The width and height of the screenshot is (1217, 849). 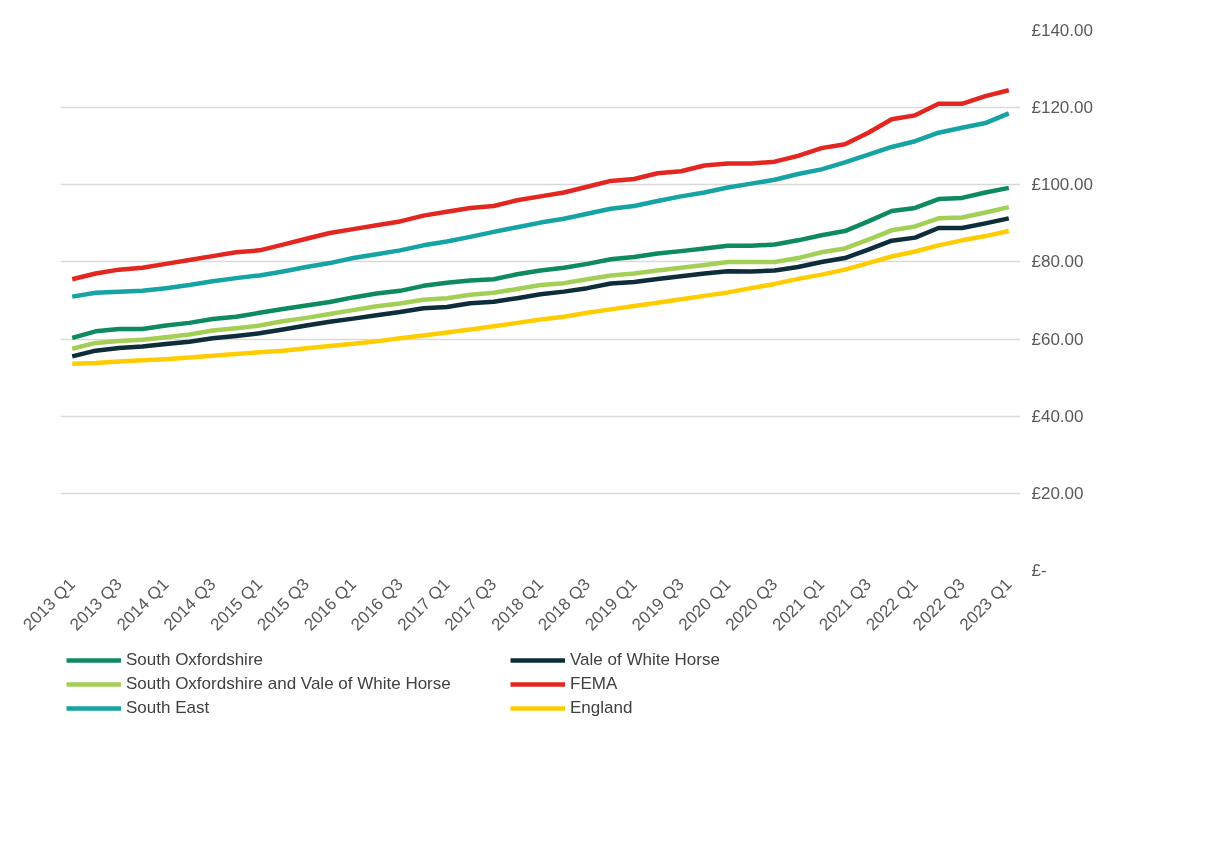 I want to click on y-tick-label: £60.00, so click(x=1057, y=339).